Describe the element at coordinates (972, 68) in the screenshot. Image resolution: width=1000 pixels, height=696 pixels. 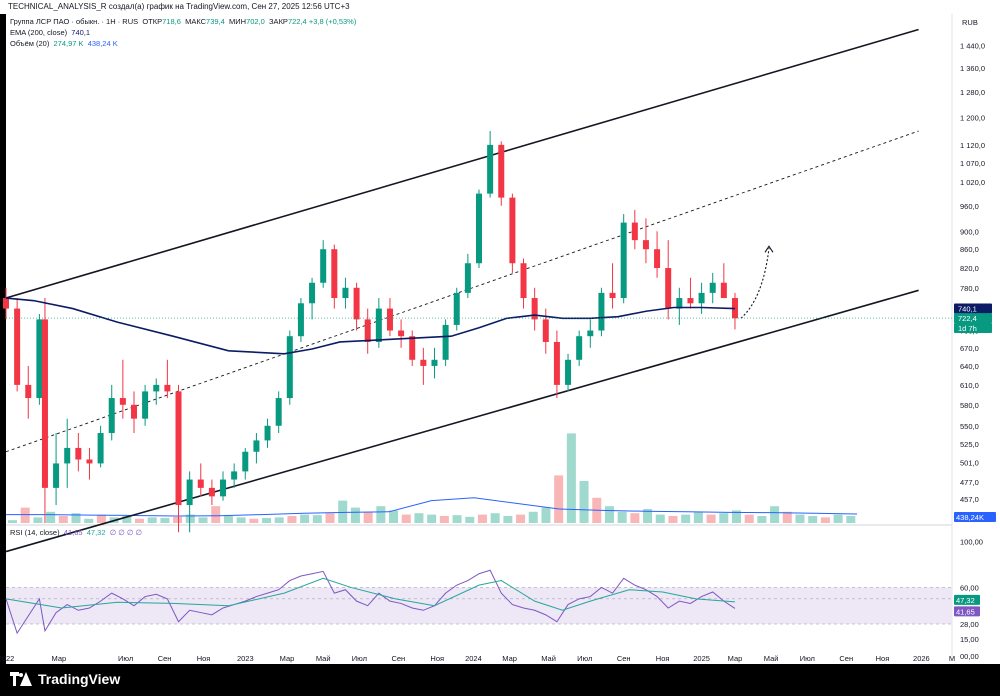
I see `price-tick-label: 1 360,0` at that location.